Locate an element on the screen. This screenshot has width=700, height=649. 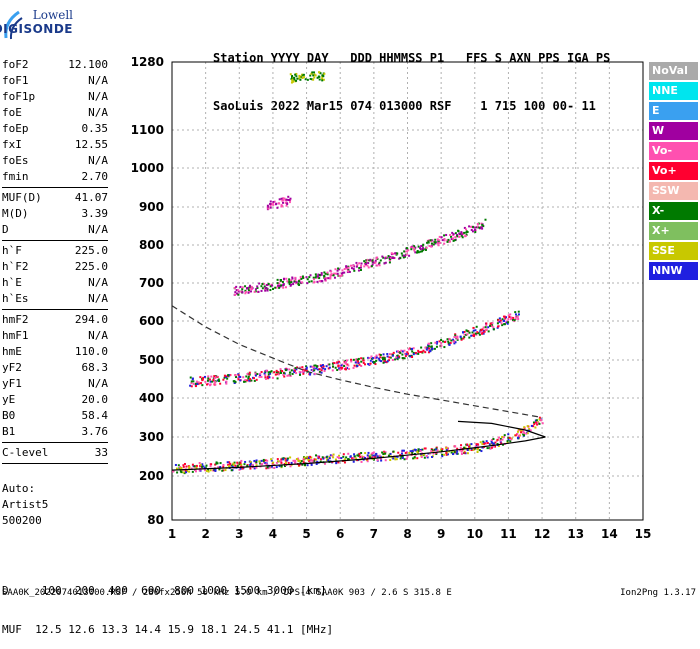
param-value: 33 is located at coordinates (101, 452).